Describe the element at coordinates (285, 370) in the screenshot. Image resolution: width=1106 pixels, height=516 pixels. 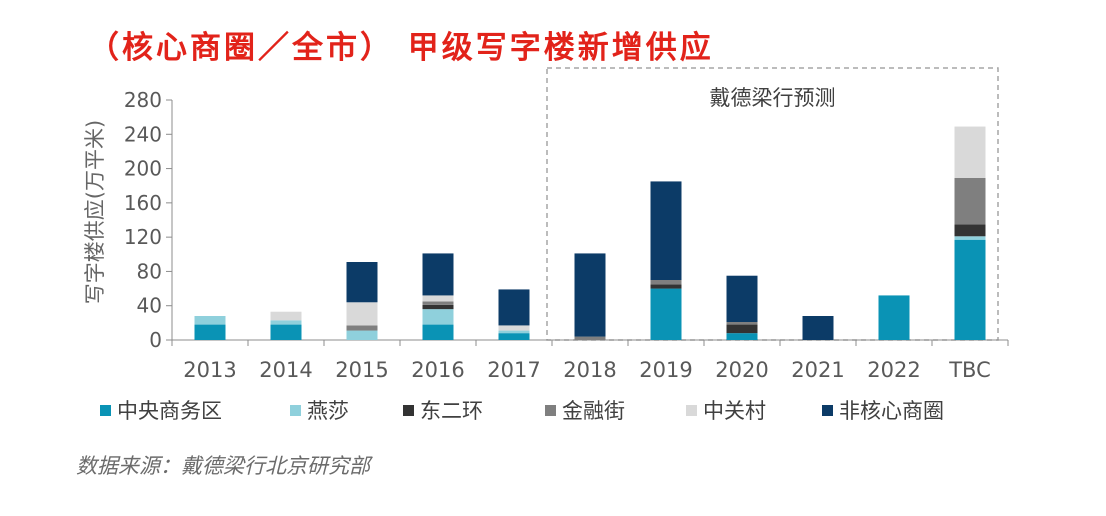
I see `x-tick-label: 2014` at that location.